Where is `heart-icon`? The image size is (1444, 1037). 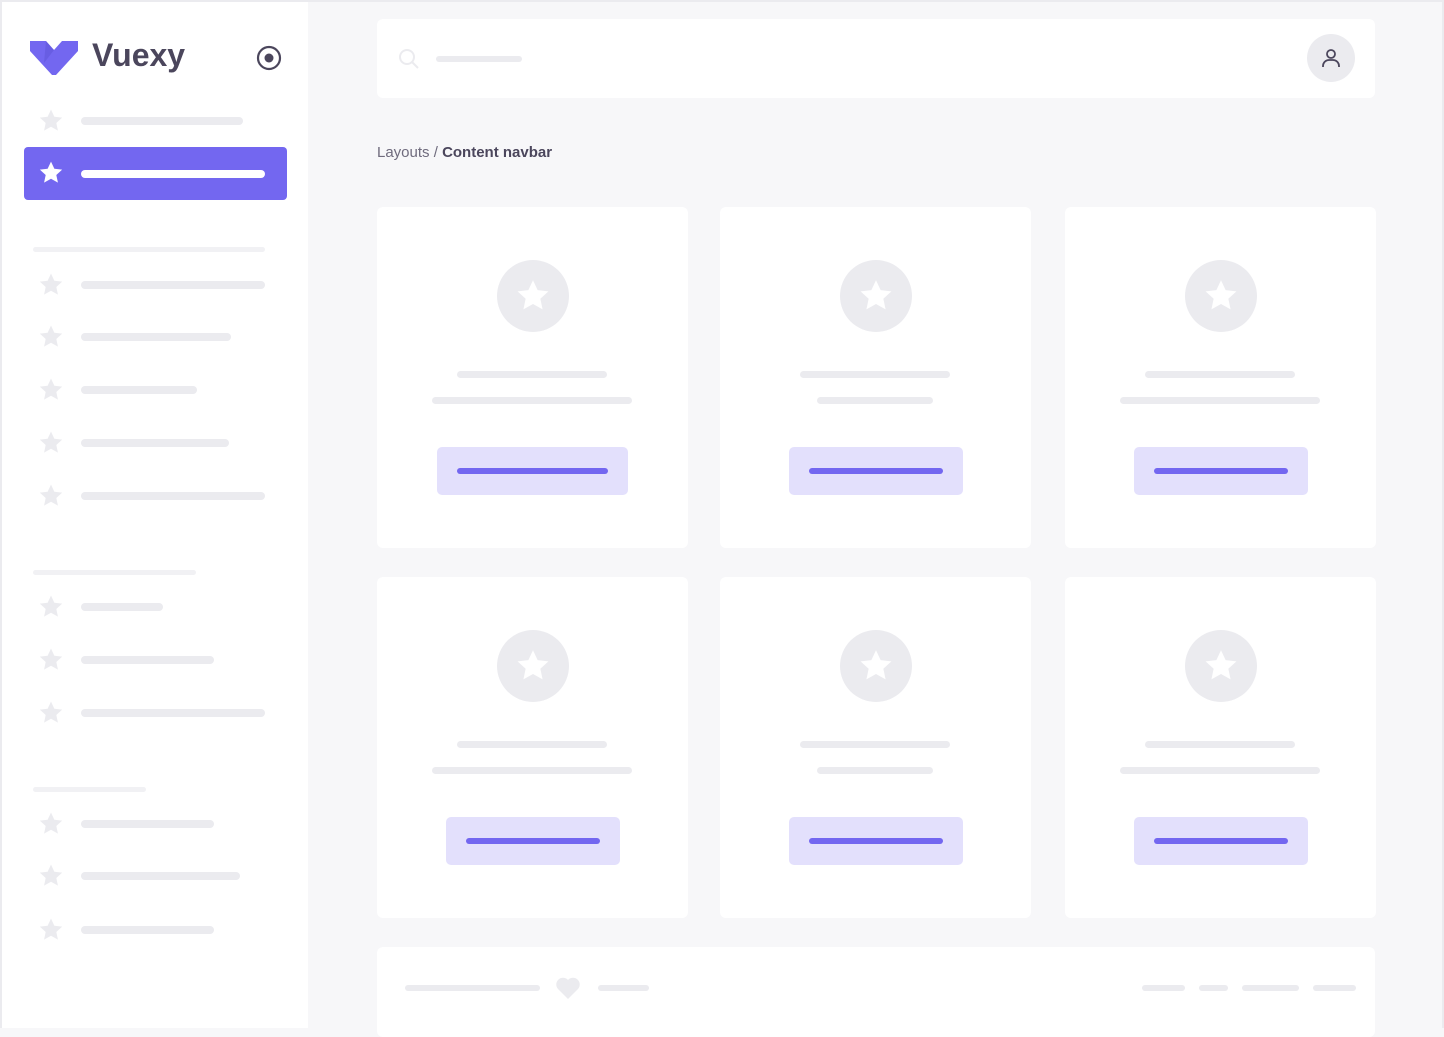
heart-icon is located at coordinates (568, 988).